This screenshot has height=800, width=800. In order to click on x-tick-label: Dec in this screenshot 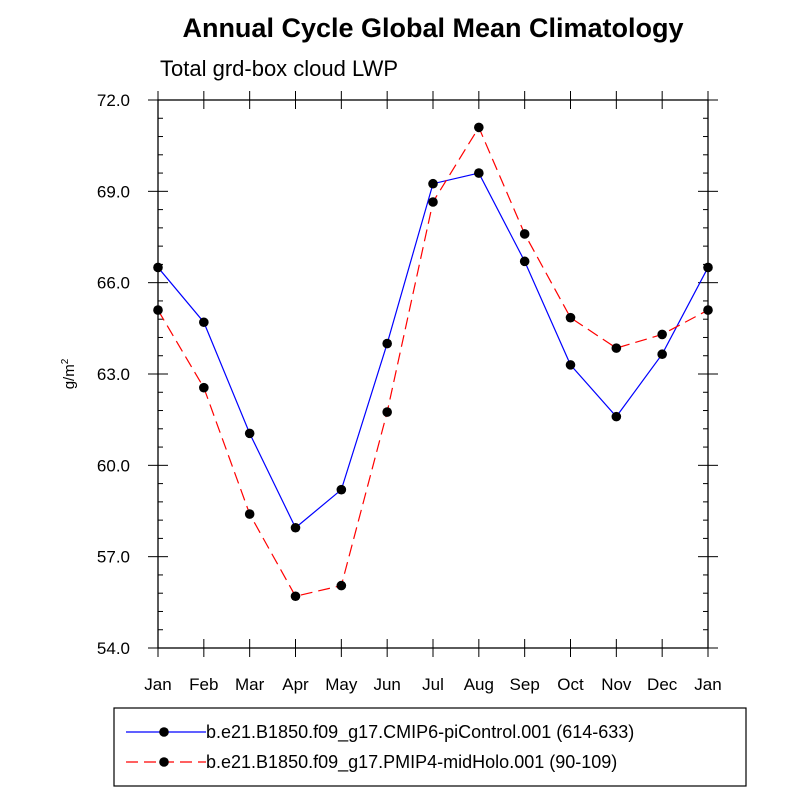, I will do `click(662, 684)`.